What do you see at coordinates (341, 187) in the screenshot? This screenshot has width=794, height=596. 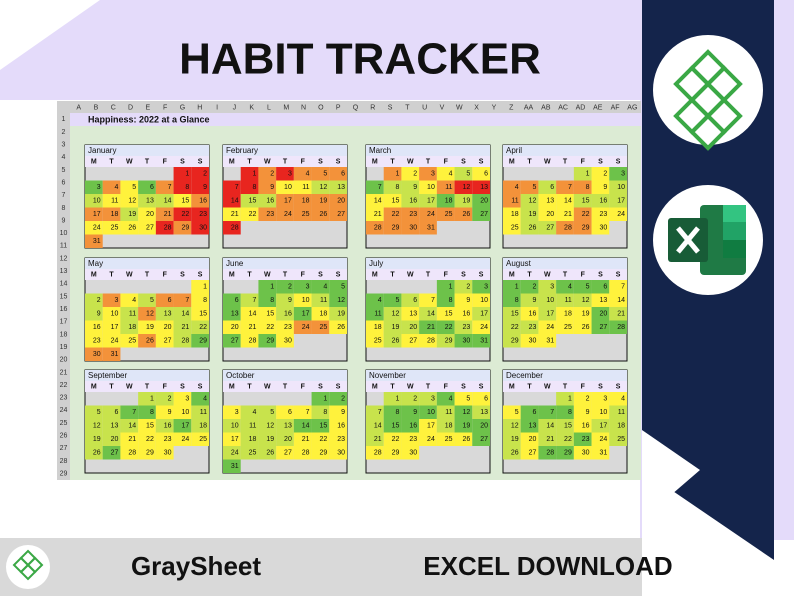 I see `day-number: 13` at bounding box center [341, 187].